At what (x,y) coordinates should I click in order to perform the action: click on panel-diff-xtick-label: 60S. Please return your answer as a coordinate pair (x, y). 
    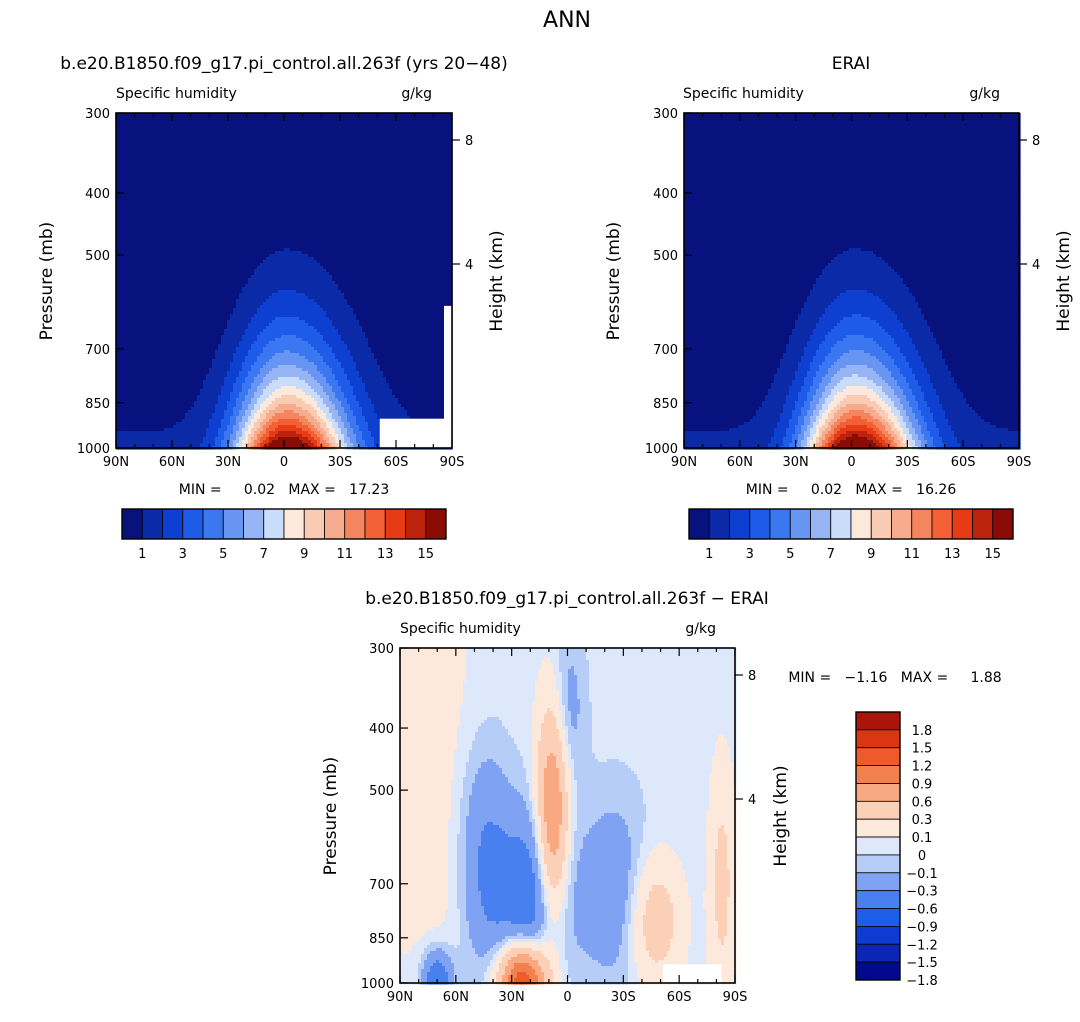
    Looking at the image, I should click on (679, 997).